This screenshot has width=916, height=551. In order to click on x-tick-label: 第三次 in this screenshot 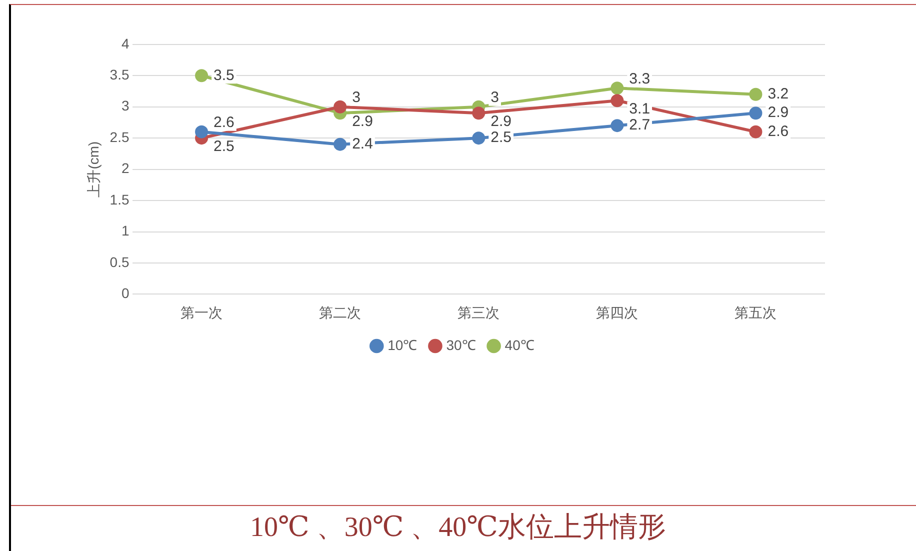, I will do `click(479, 312)`.